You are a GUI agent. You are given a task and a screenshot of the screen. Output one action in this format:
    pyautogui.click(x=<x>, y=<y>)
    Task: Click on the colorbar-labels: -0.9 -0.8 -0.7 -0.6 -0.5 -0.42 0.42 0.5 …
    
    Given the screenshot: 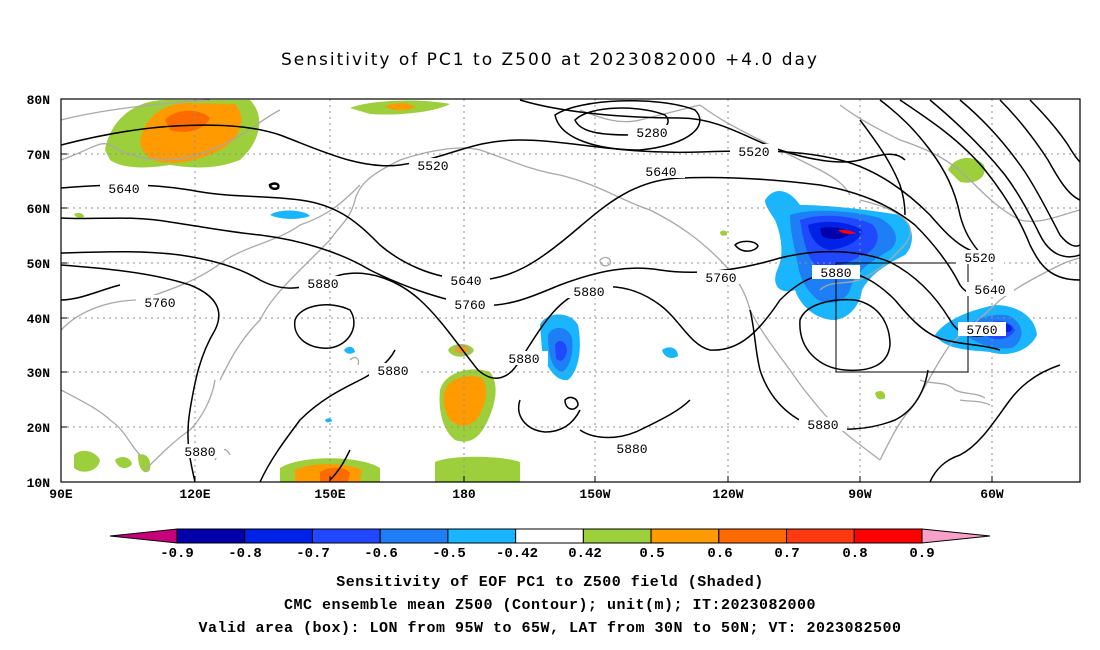 What is the action you would take?
    pyautogui.click(x=547, y=554)
    